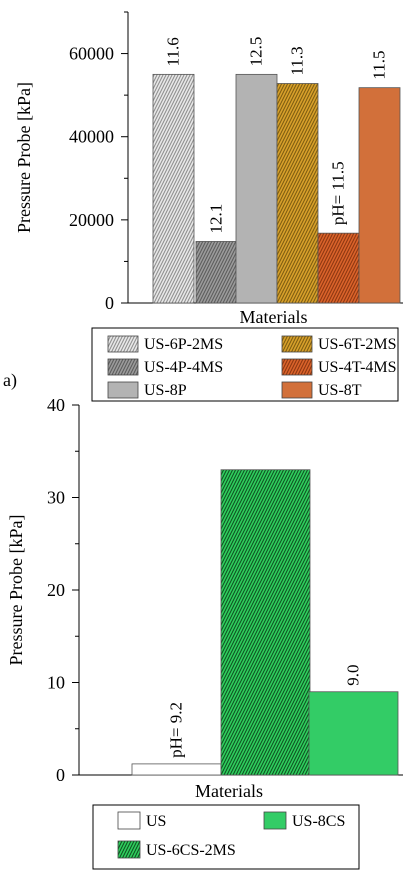 Image resolution: width=412 pixels, height=877 pixels. Describe the element at coordinates (318, 821) in the screenshot. I see `legend-entry: US-8CS` at that location.